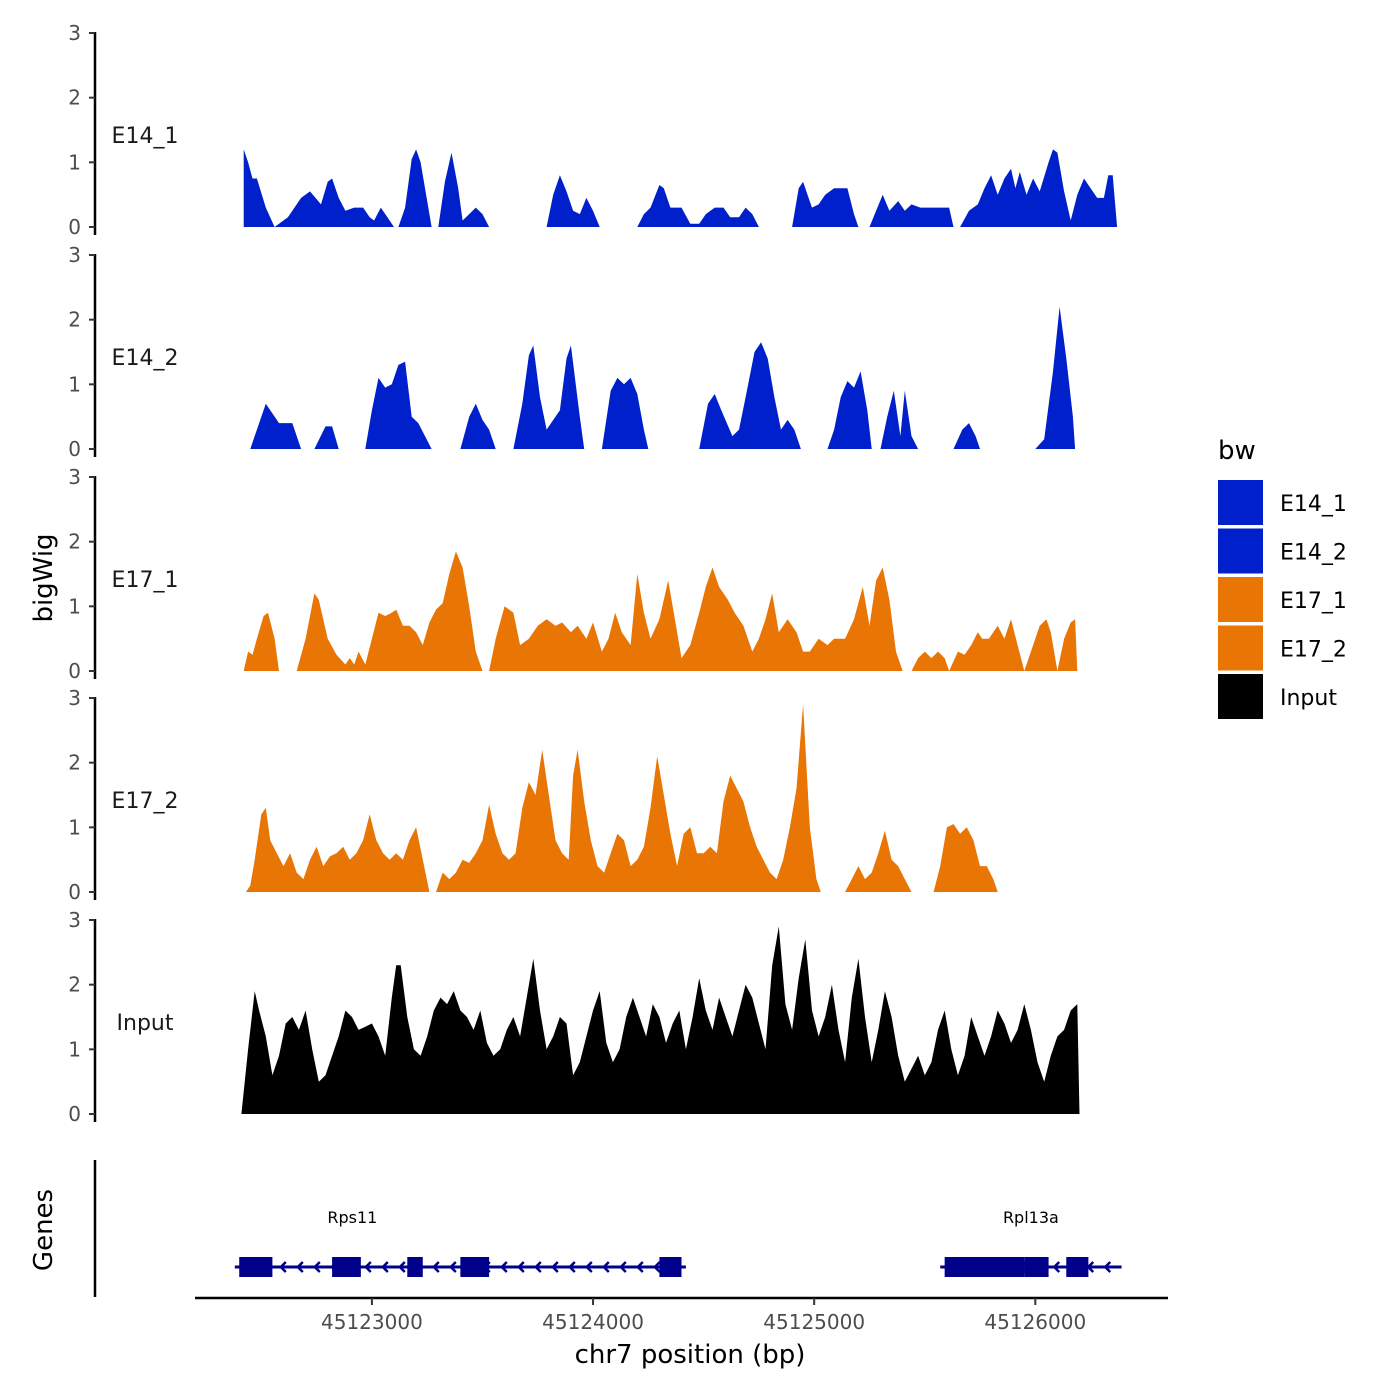 Image resolution: width=1400 pixels, height=1400 pixels. Describe the element at coordinates (607, 1228) in the screenshot. I see `genes-layer: Rps11 Rpl13a` at that location.